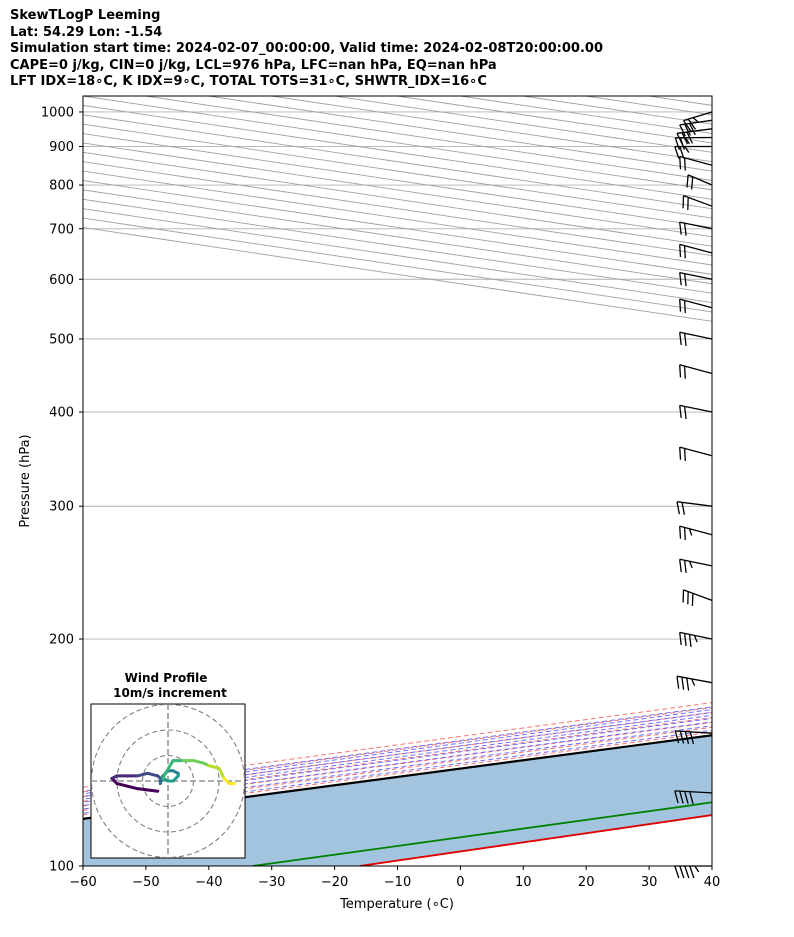  Describe the element at coordinates (61, 867) in the screenshot. I see `y-tick-label-100: 100` at that location.